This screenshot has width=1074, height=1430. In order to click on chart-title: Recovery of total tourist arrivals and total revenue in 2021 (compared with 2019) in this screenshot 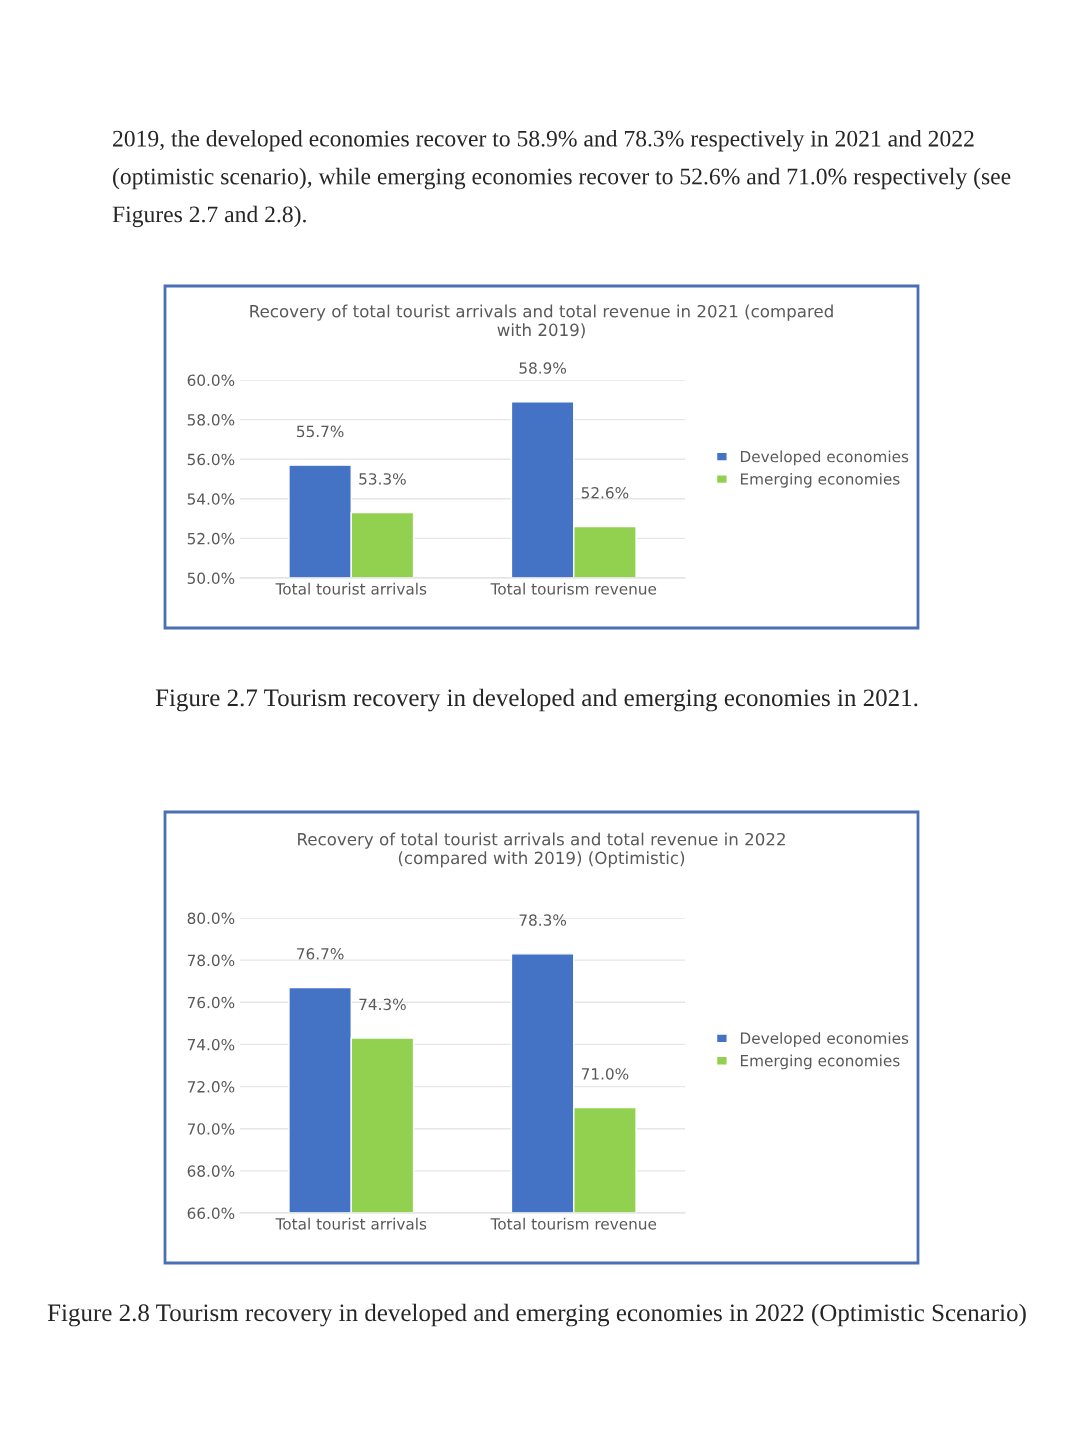, I will do `click(541, 321)`.